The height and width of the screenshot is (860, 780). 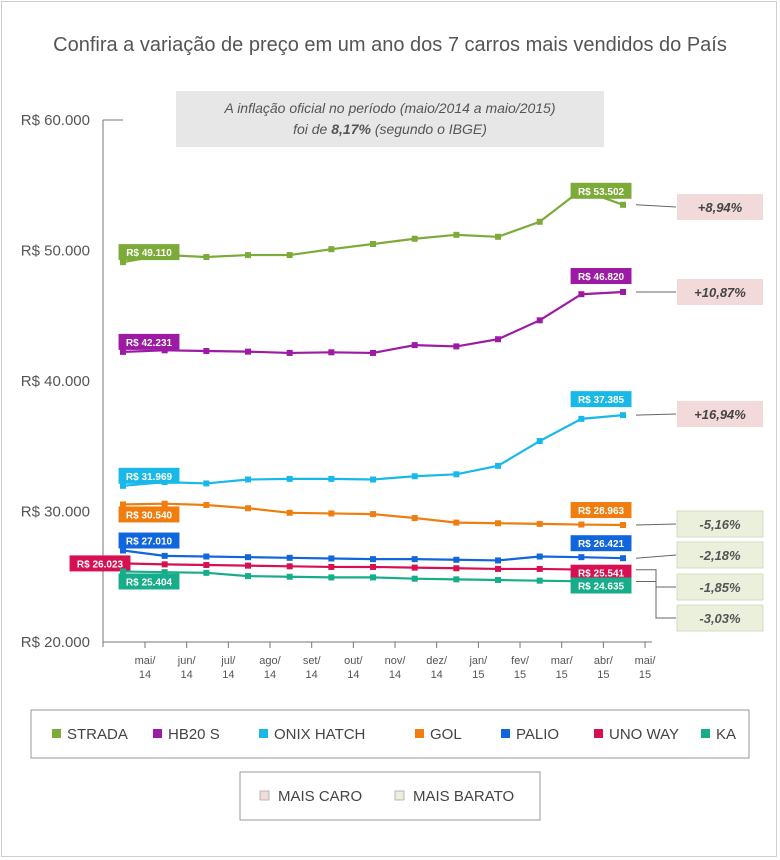 I want to click on callout-percent: +8,94%, so click(x=720, y=207).